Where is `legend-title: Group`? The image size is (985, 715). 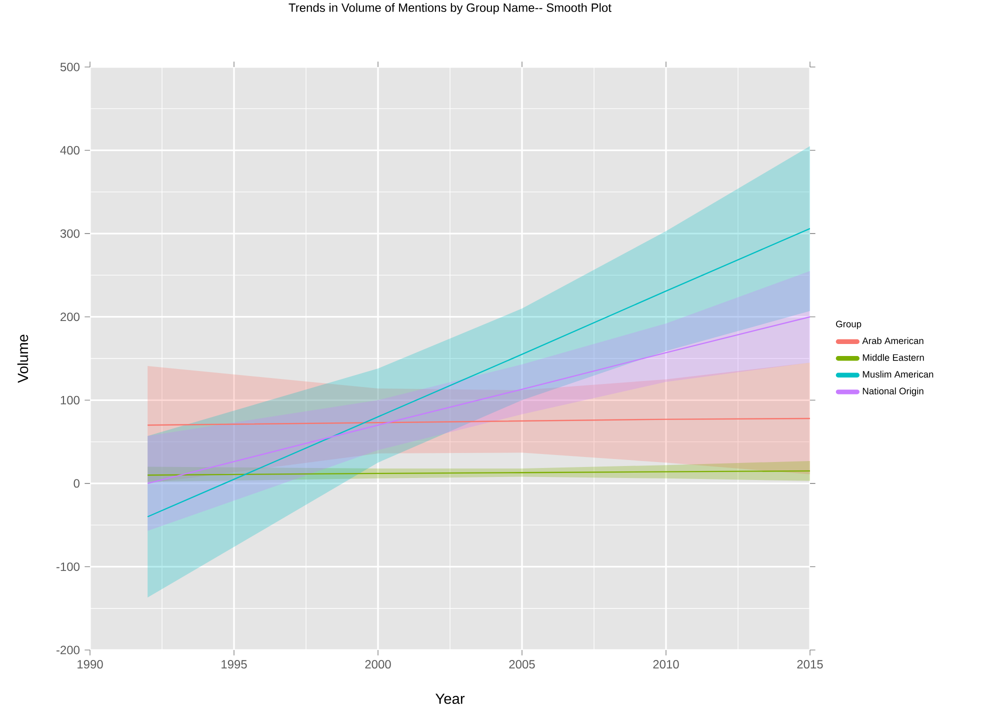
legend-title: Group is located at coordinates (849, 325).